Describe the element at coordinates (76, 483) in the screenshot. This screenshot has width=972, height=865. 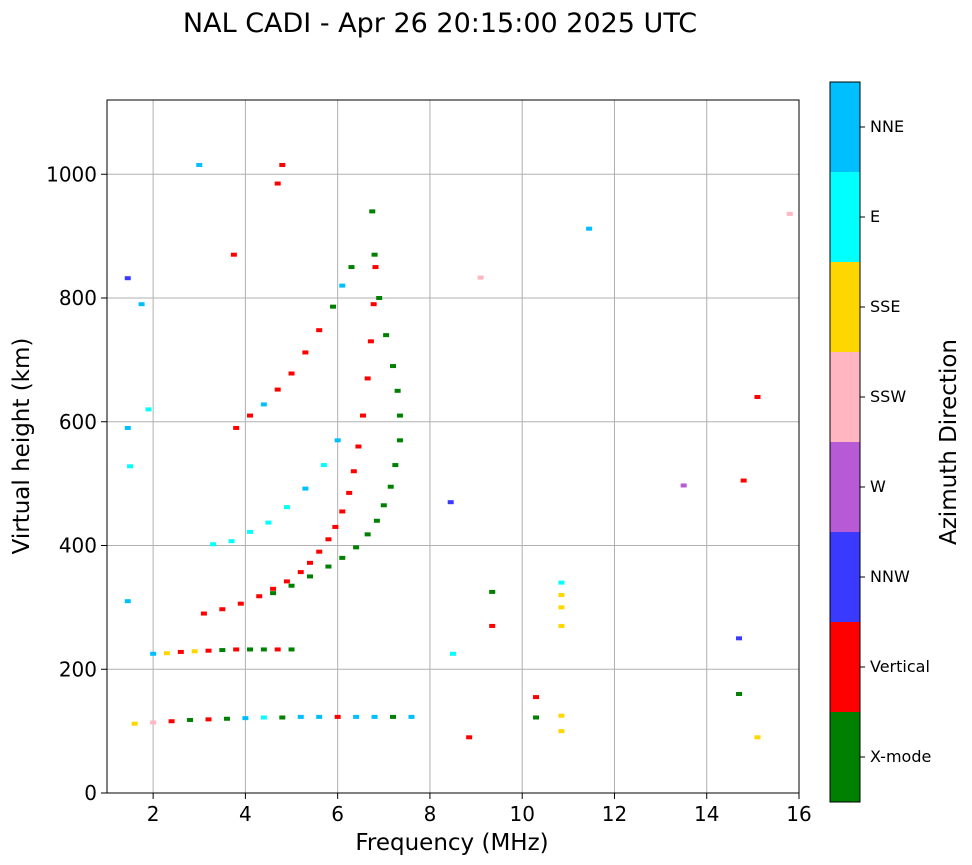
I see `y-axis-ticks: 0 200 400 600 800 1000` at that location.